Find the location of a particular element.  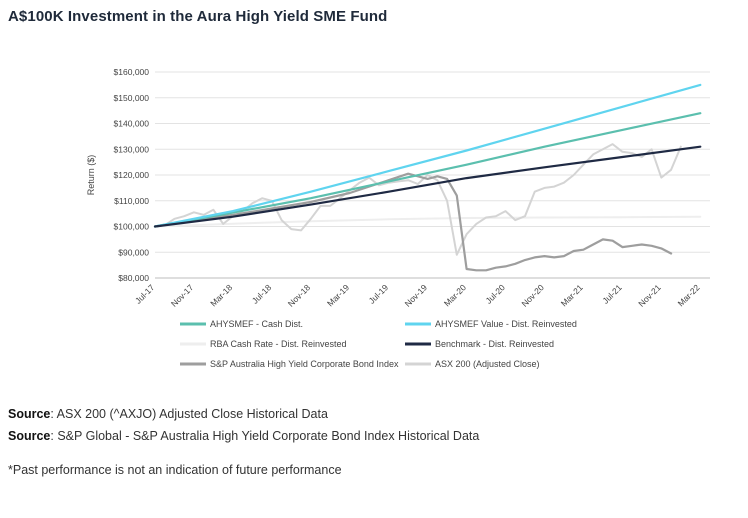

x-tick-label: Nov-17 is located at coordinates (182, 295).